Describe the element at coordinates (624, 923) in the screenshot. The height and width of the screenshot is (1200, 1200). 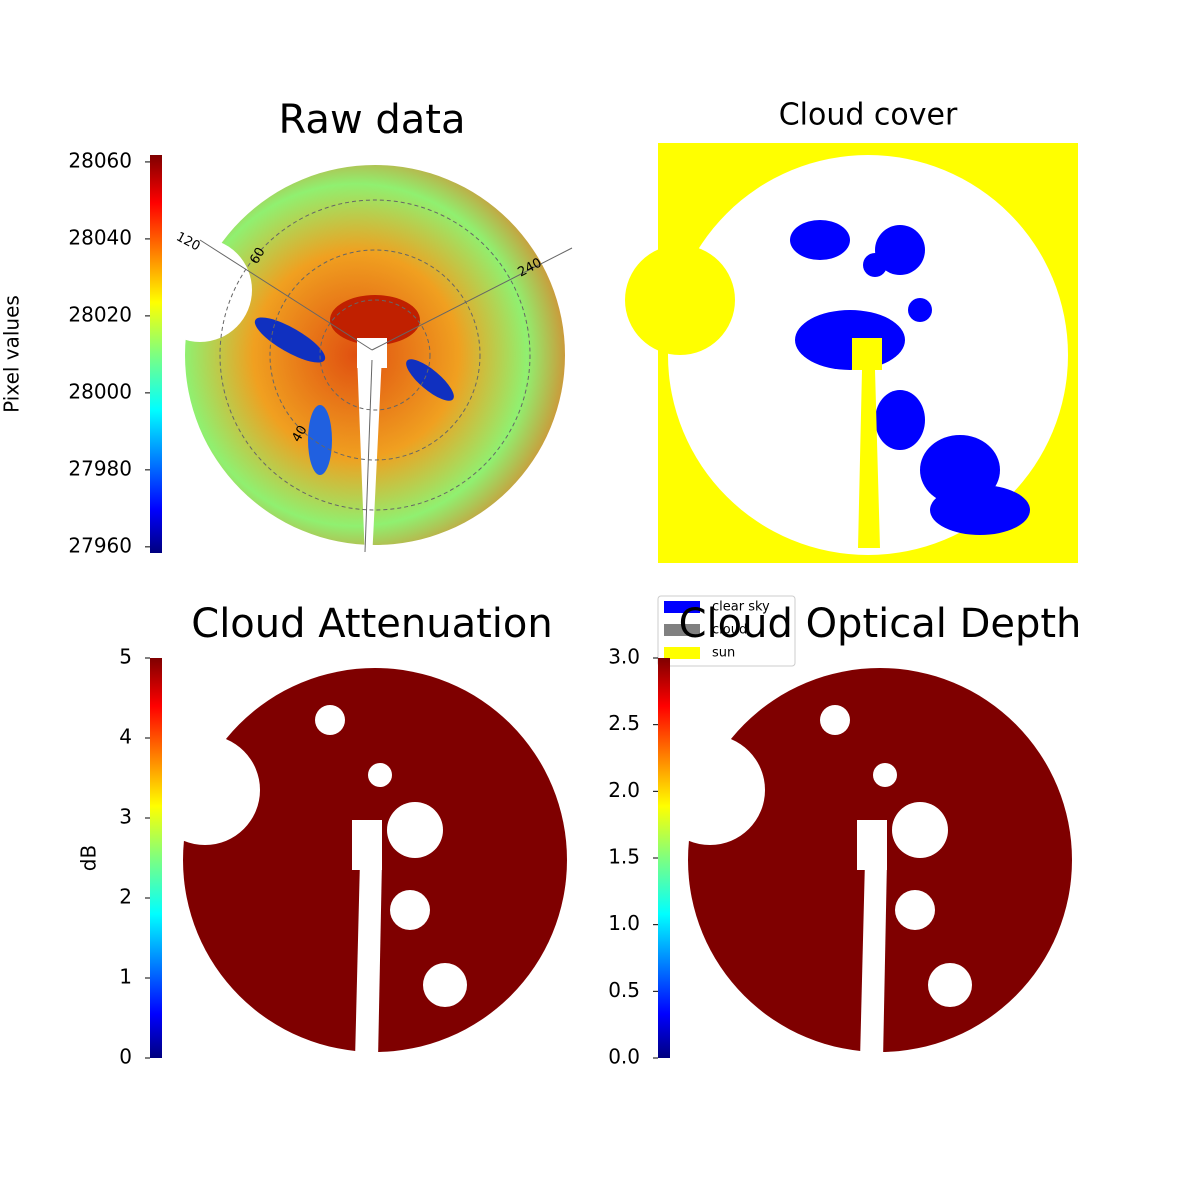
I see `colorbar-tick-label: 1.0` at that location.